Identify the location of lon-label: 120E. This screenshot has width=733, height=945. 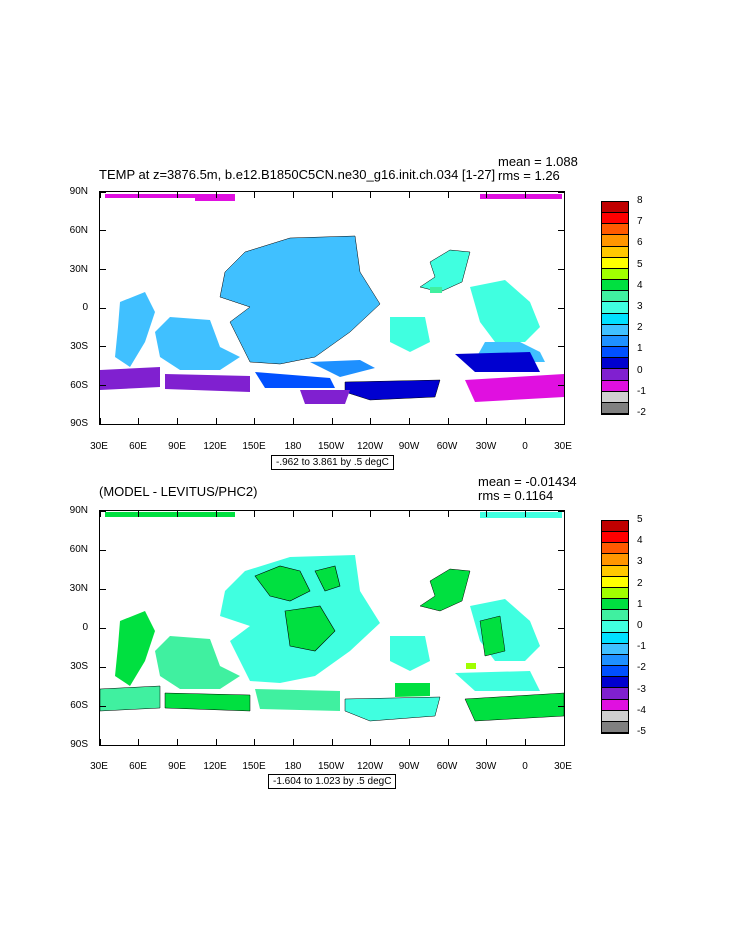
(215, 766).